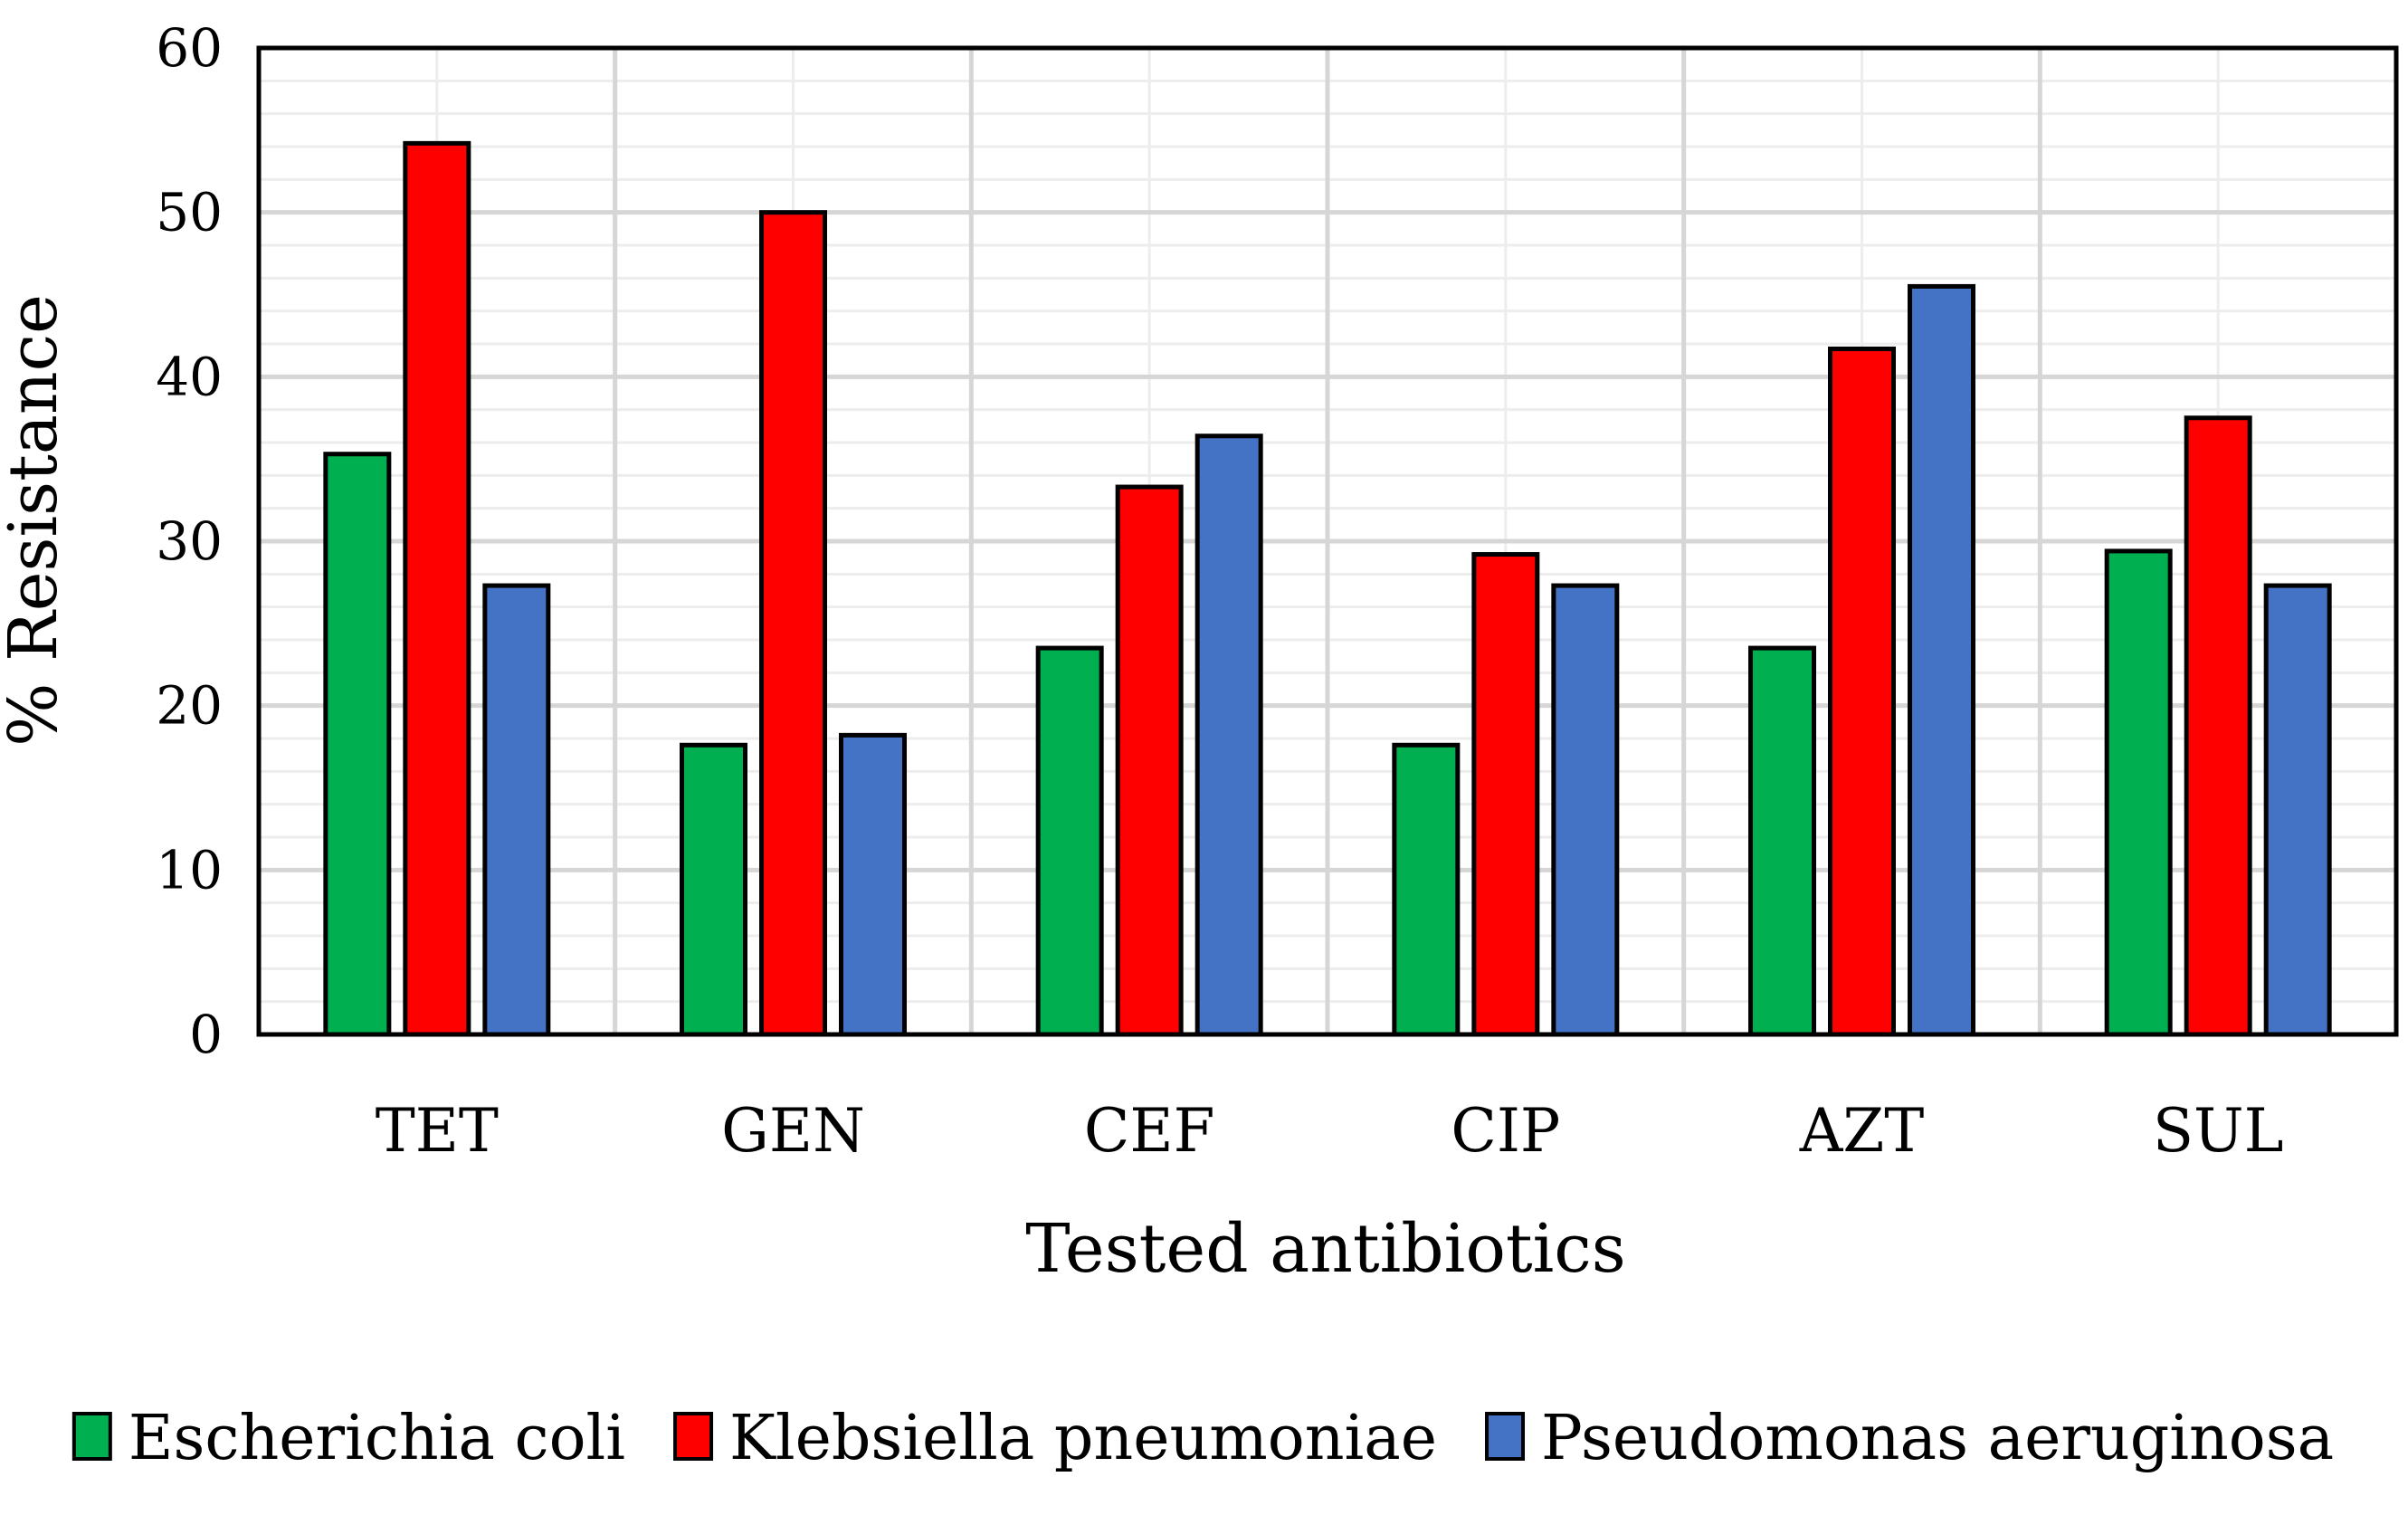  Describe the element at coordinates (189, 377) in the screenshot. I see `y-tick-label: 40` at that location.